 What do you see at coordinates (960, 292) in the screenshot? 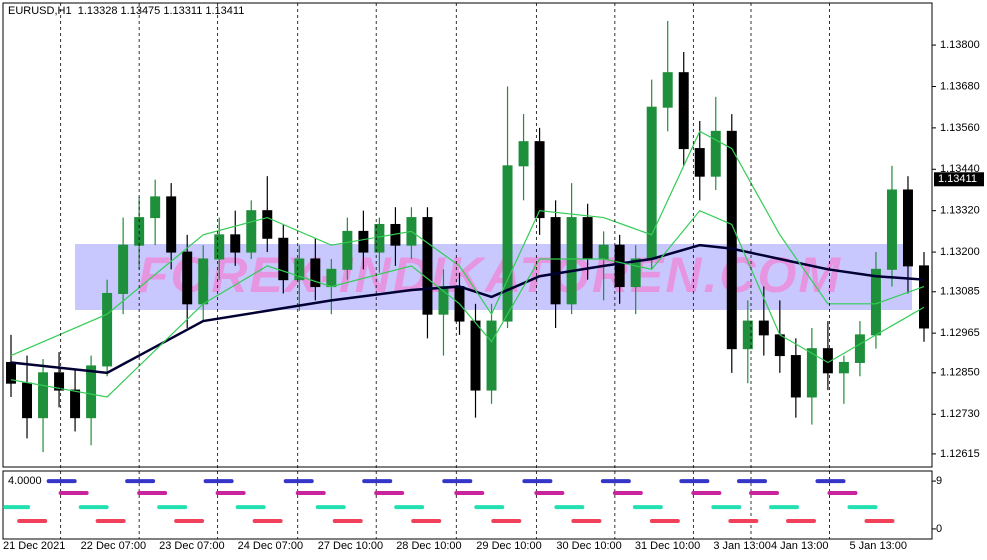
I see `y-tick-label: 1.13085` at bounding box center [960, 292].